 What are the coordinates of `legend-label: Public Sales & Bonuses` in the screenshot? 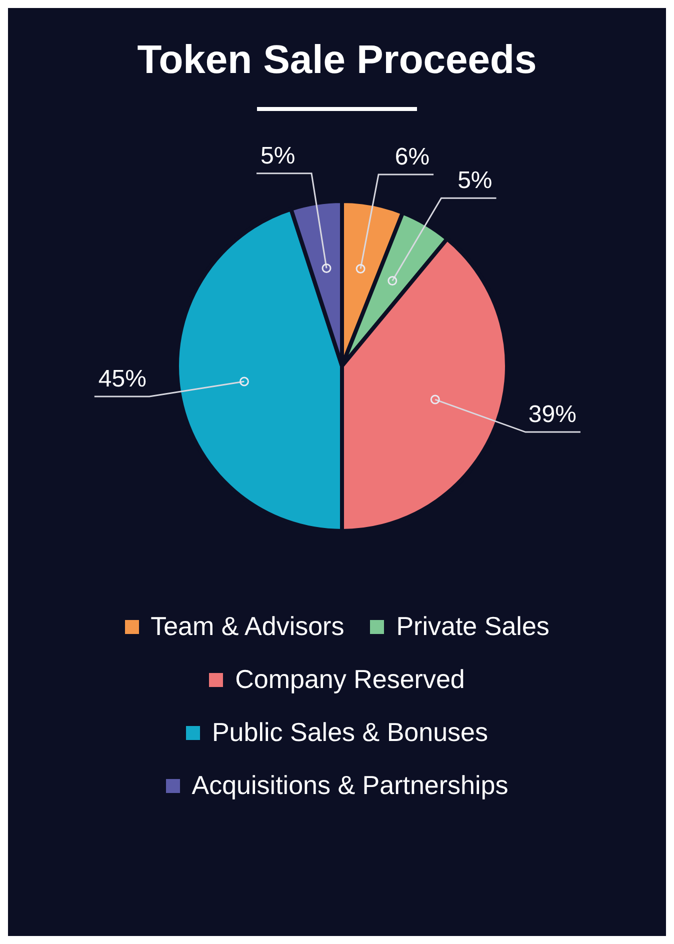 It's located at (350, 732).